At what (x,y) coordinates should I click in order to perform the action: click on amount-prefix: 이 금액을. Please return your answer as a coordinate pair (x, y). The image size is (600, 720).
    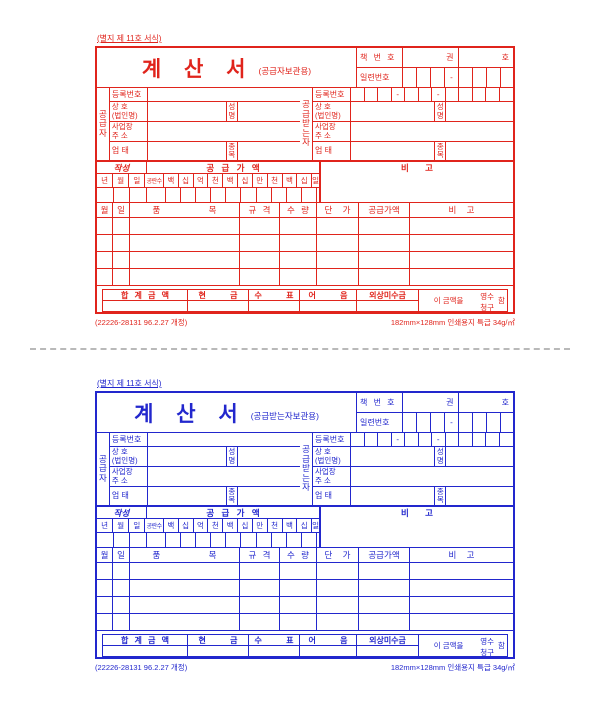
    Looking at the image, I should click on (448, 300).